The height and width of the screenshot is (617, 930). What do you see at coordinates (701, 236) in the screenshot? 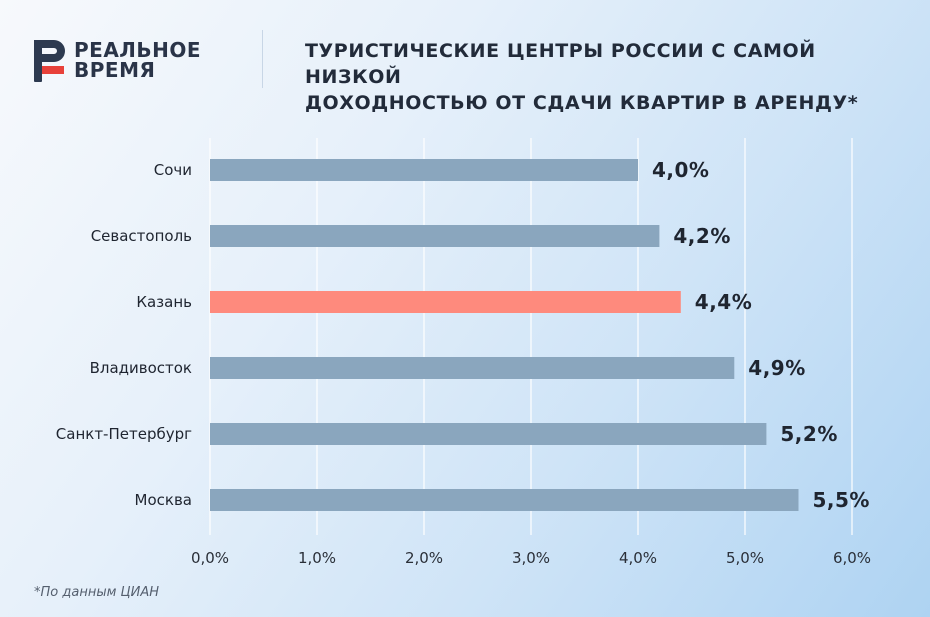
I see `data-label: 4,2%` at bounding box center [701, 236].